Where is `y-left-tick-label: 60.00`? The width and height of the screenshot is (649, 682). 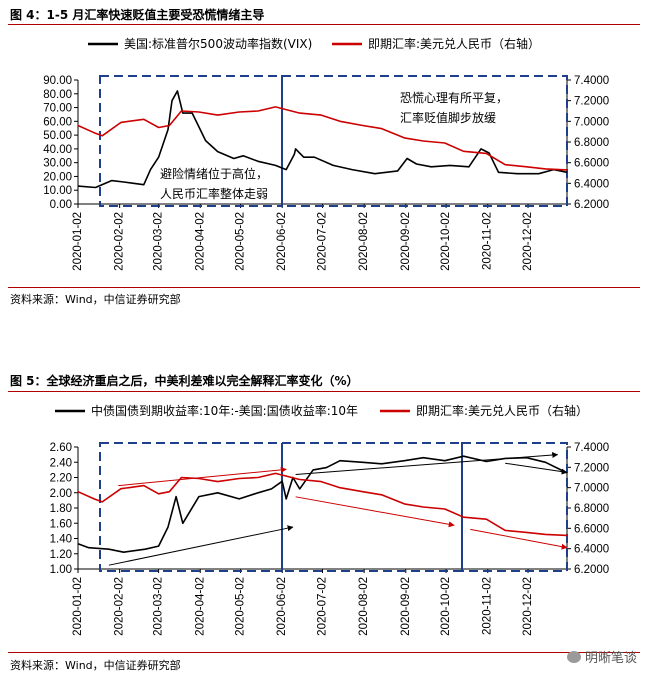
y-left-tick-label: 60.00 is located at coordinates (57, 122).